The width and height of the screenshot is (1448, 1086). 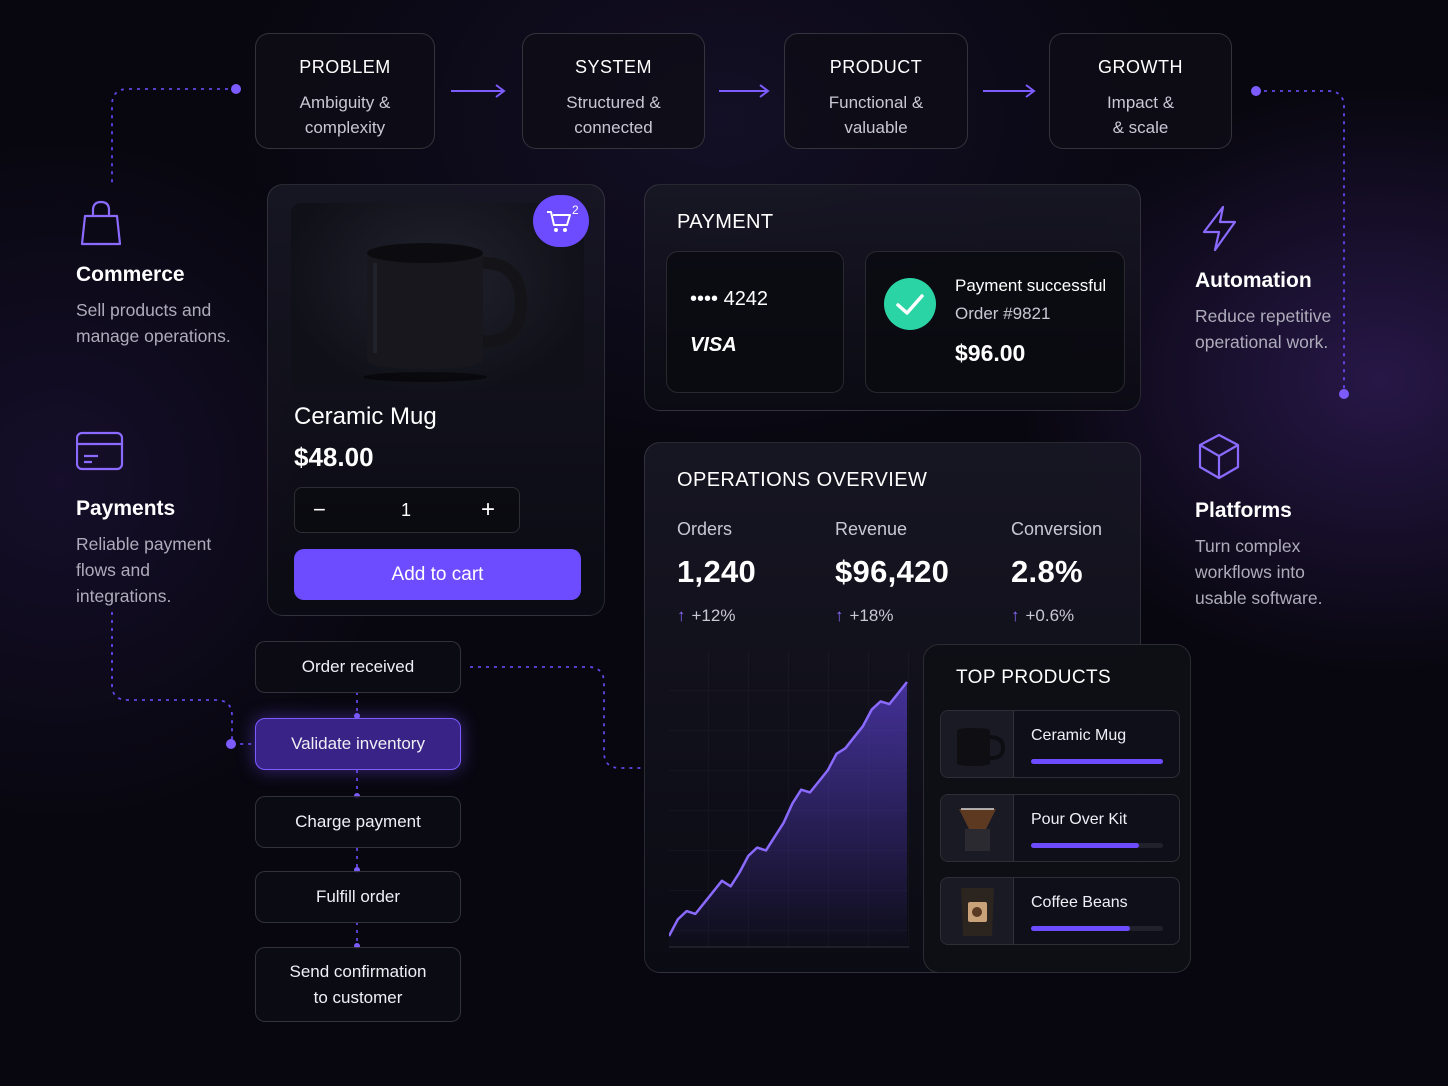 I want to click on order-number: Order #9821, so click(x=1003, y=313).